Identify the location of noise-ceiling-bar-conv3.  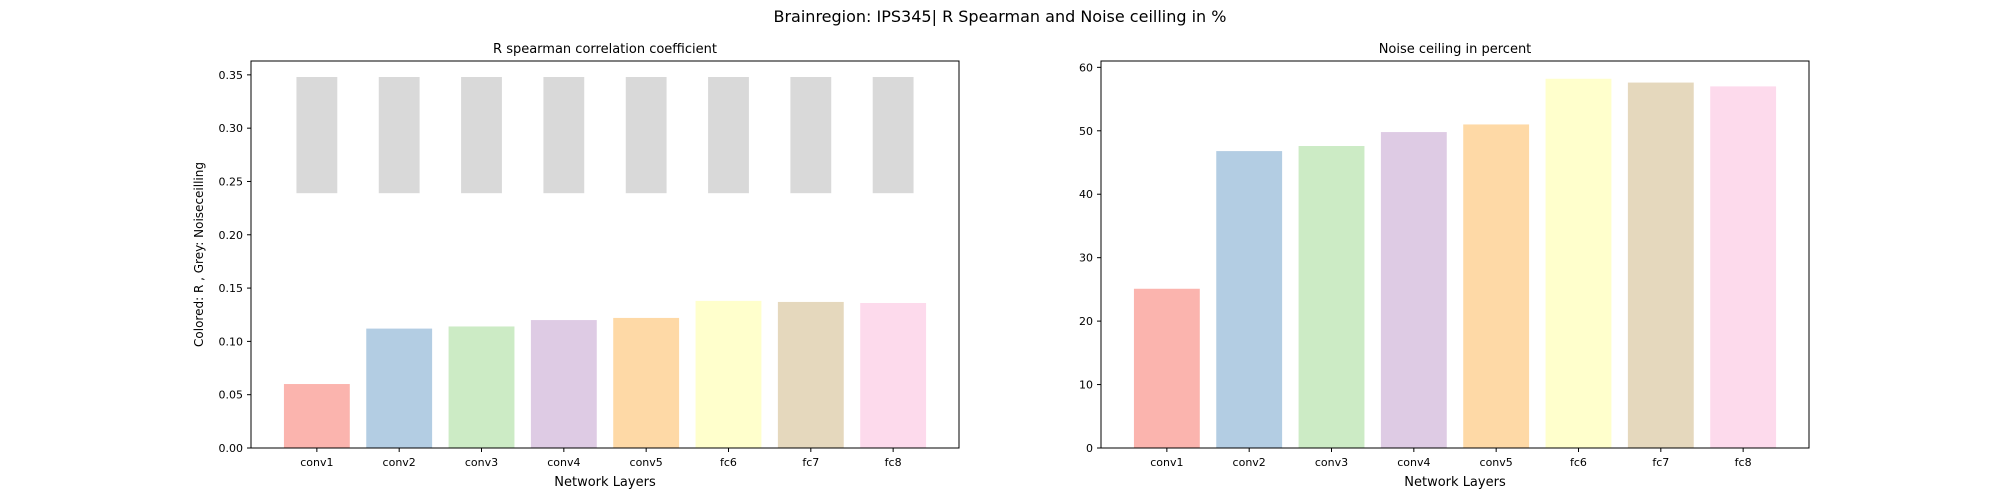
(481, 135).